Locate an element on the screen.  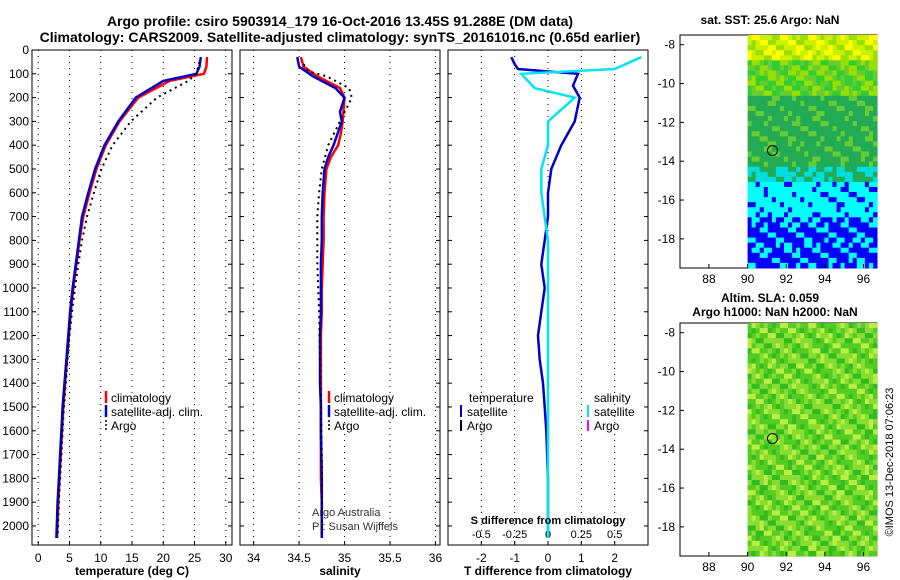
y-tick-label: 1100 is located at coordinates (16, 312).